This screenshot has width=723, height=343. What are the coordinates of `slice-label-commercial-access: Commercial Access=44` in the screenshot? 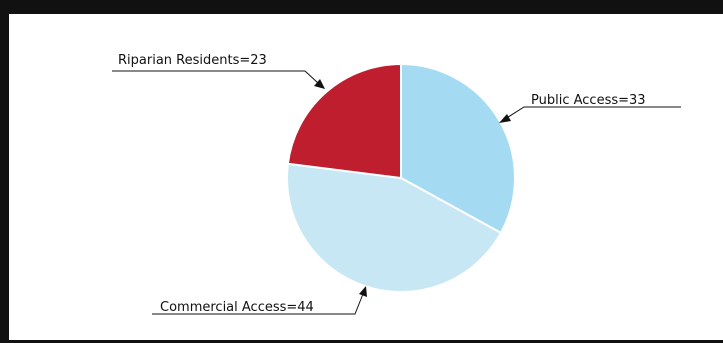 It's located at (237, 307).